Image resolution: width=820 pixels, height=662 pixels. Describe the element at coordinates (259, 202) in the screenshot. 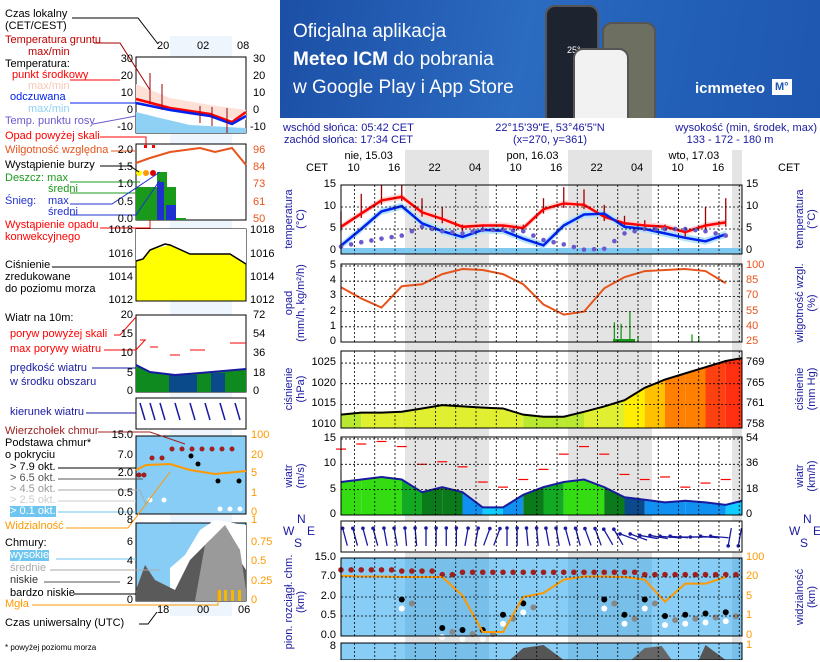

I see `legend-hum-tick: 61` at that location.